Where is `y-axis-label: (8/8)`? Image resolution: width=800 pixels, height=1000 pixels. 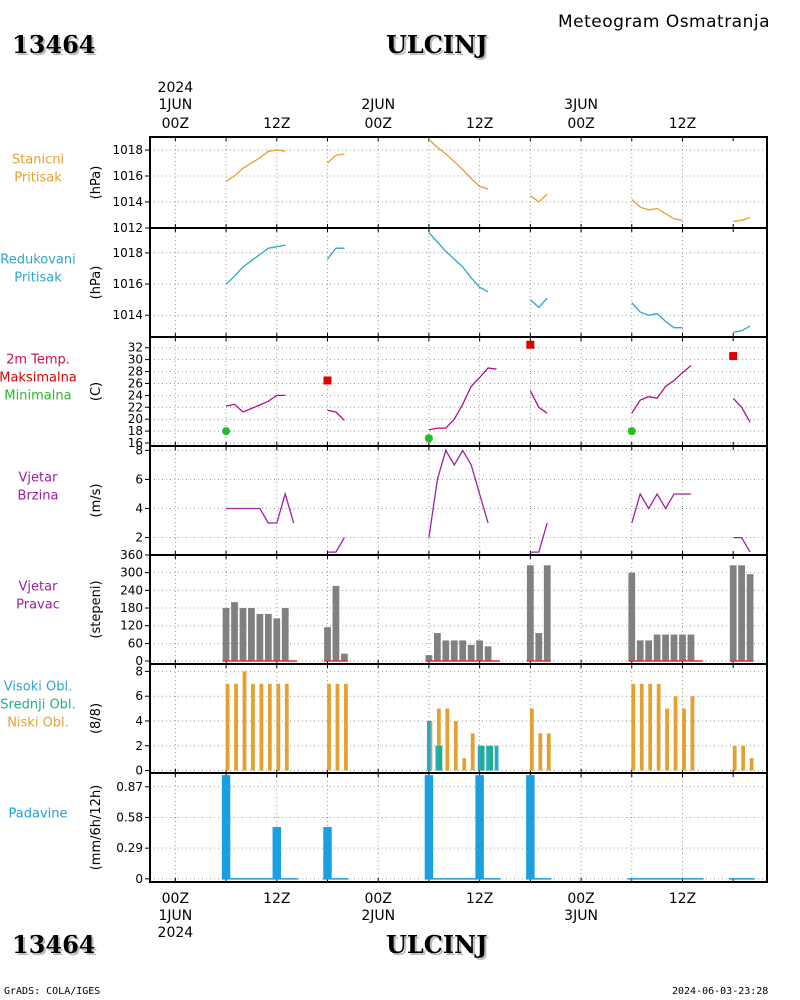 y-axis-label: (8/8) is located at coordinates (96, 718).